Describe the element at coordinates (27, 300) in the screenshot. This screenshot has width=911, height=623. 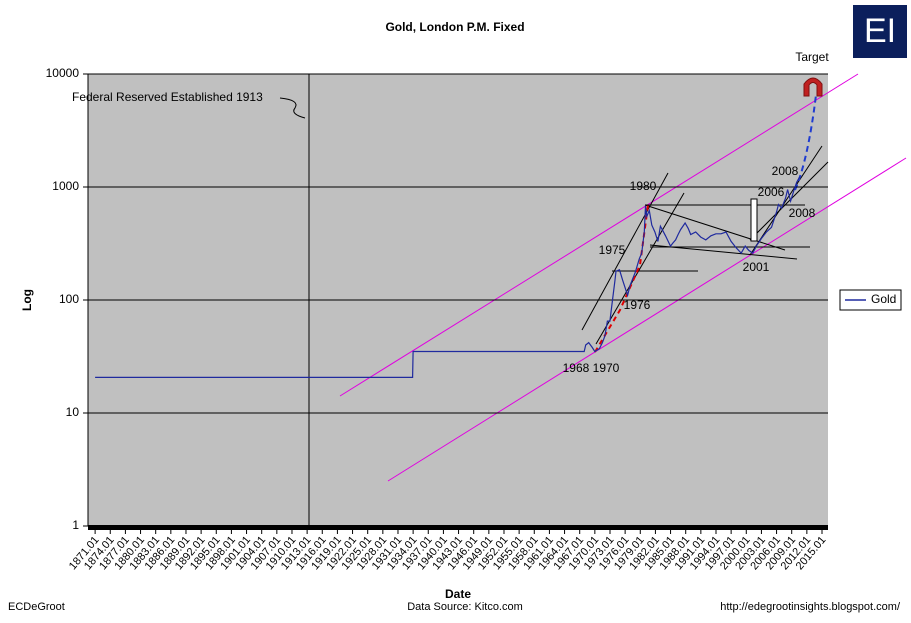
I see `y-axis-title: Log` at that location.